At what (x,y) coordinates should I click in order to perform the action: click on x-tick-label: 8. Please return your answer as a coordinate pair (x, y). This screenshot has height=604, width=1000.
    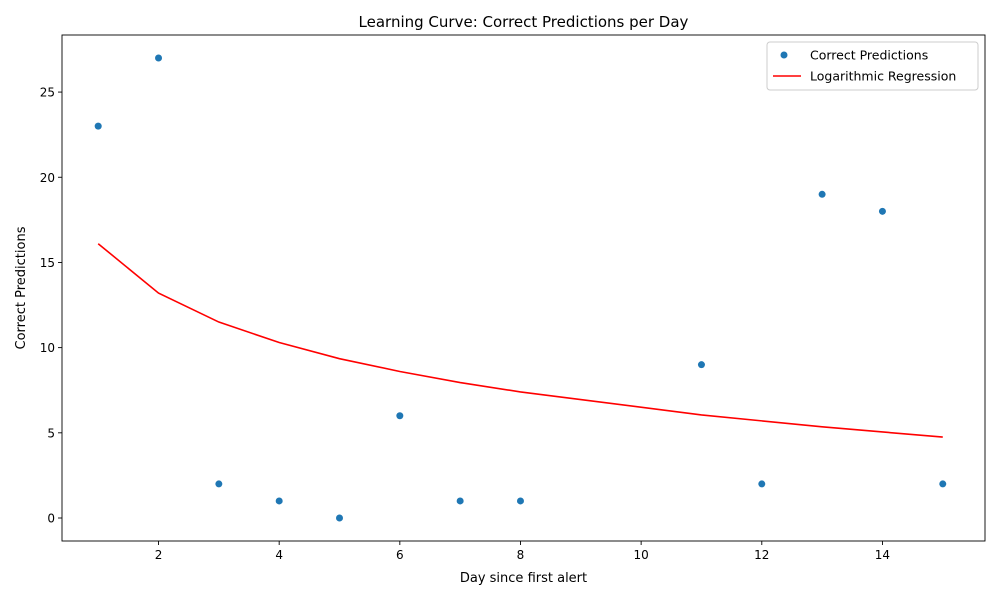
    Looking at the image, I should click on (521, 555).